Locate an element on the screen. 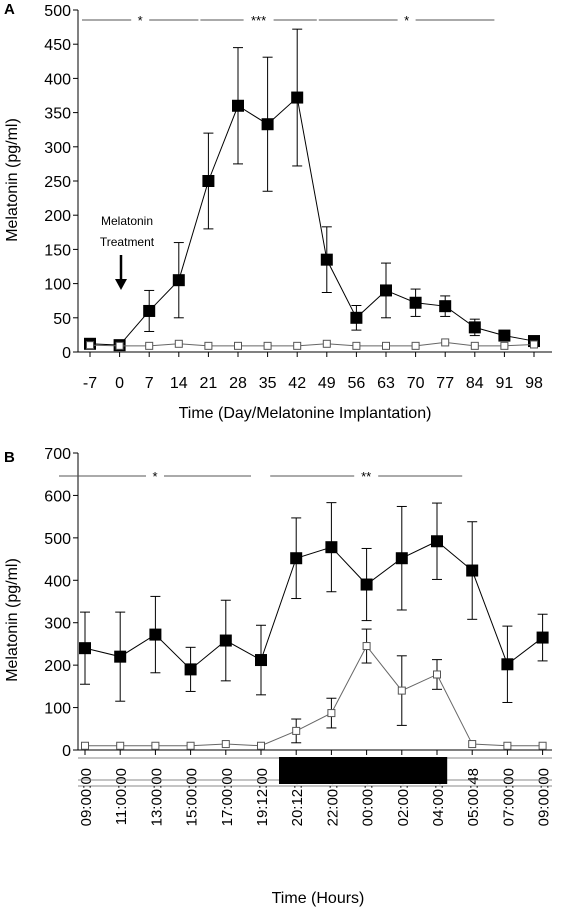 The width and height of the screenshot is (561, 913). x-tick-label: 42 is located at coordinates (297, 383).